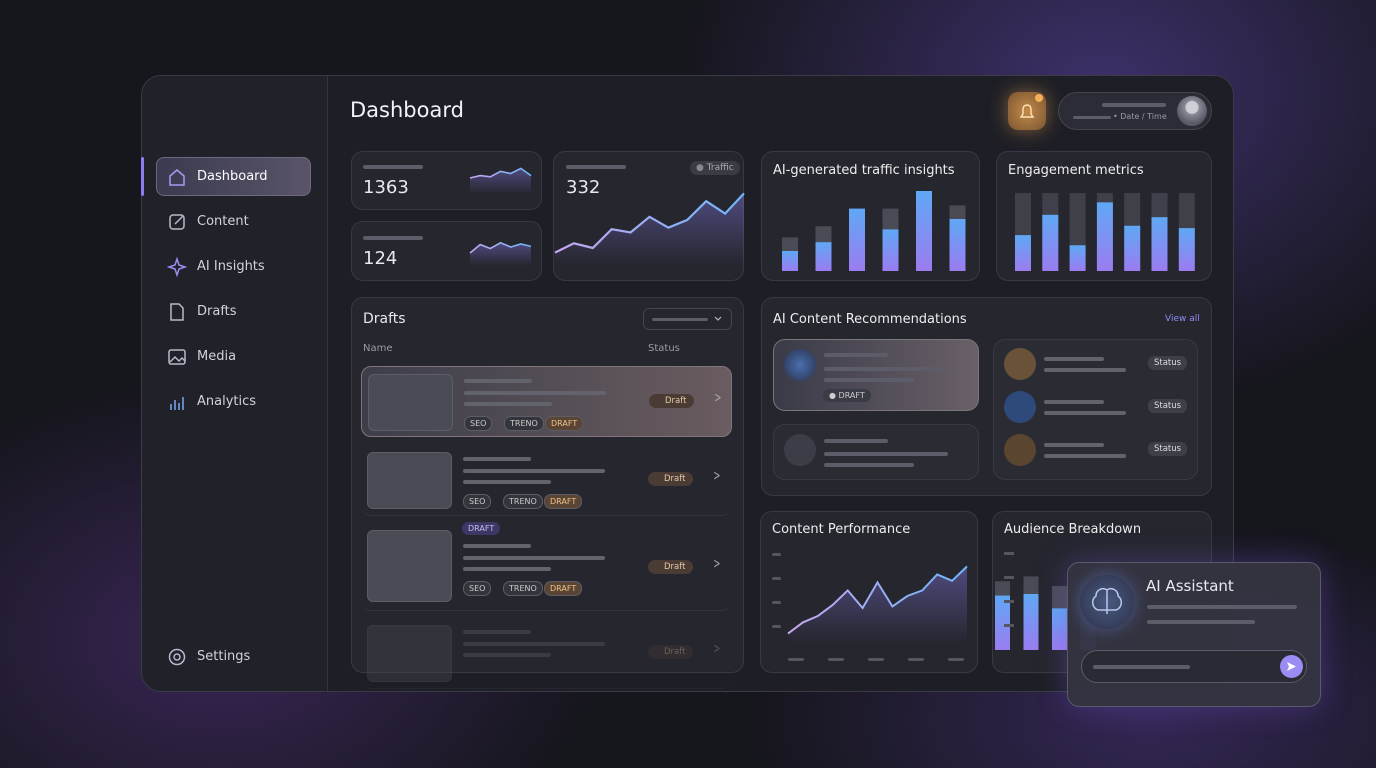 This screenshot has width=1376, height=768. I want to click on nav-item: Media, so click(217, 356).